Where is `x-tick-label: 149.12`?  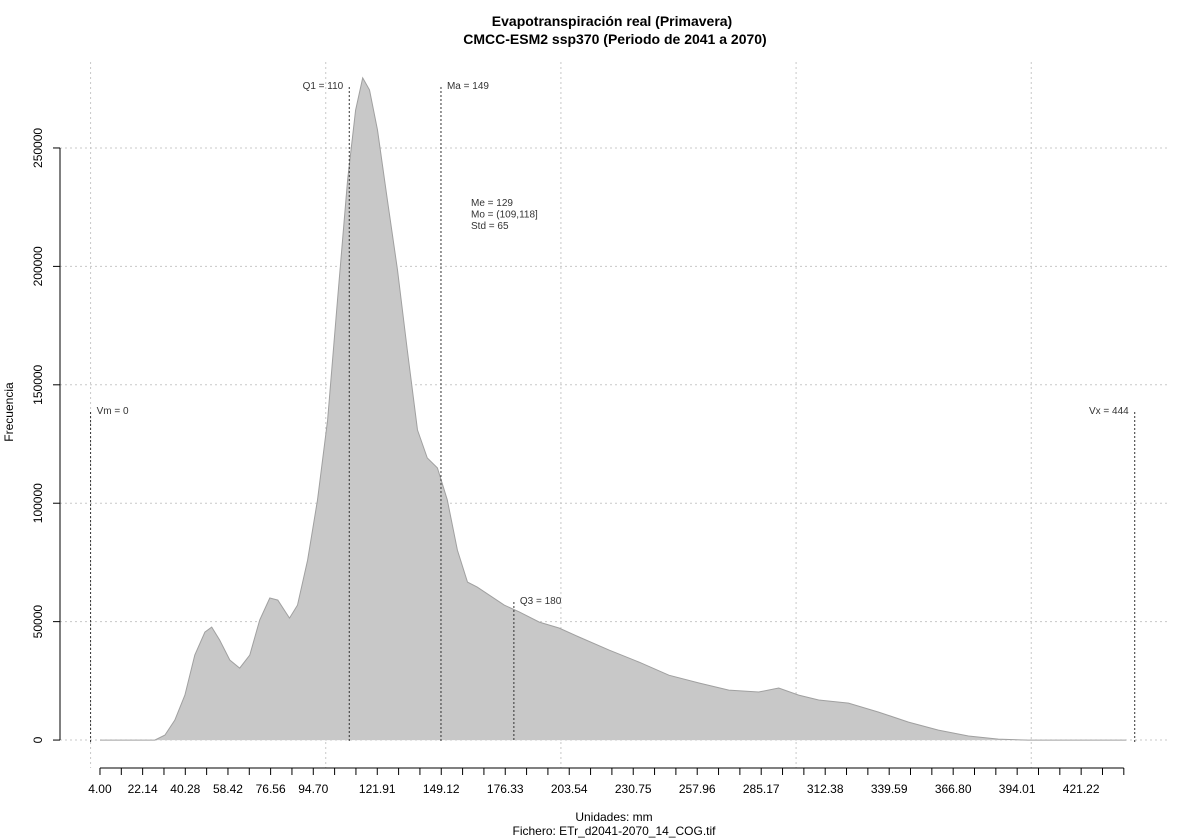 x-tick-label: 149.12 is located at coordinates (441, 789).